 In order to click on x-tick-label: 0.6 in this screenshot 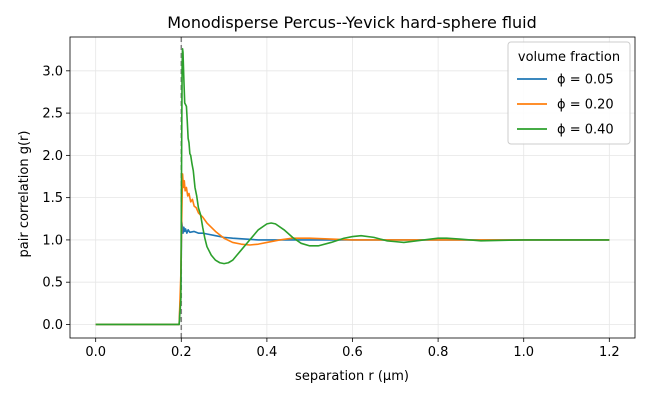, I will do `click(352, 352)`.